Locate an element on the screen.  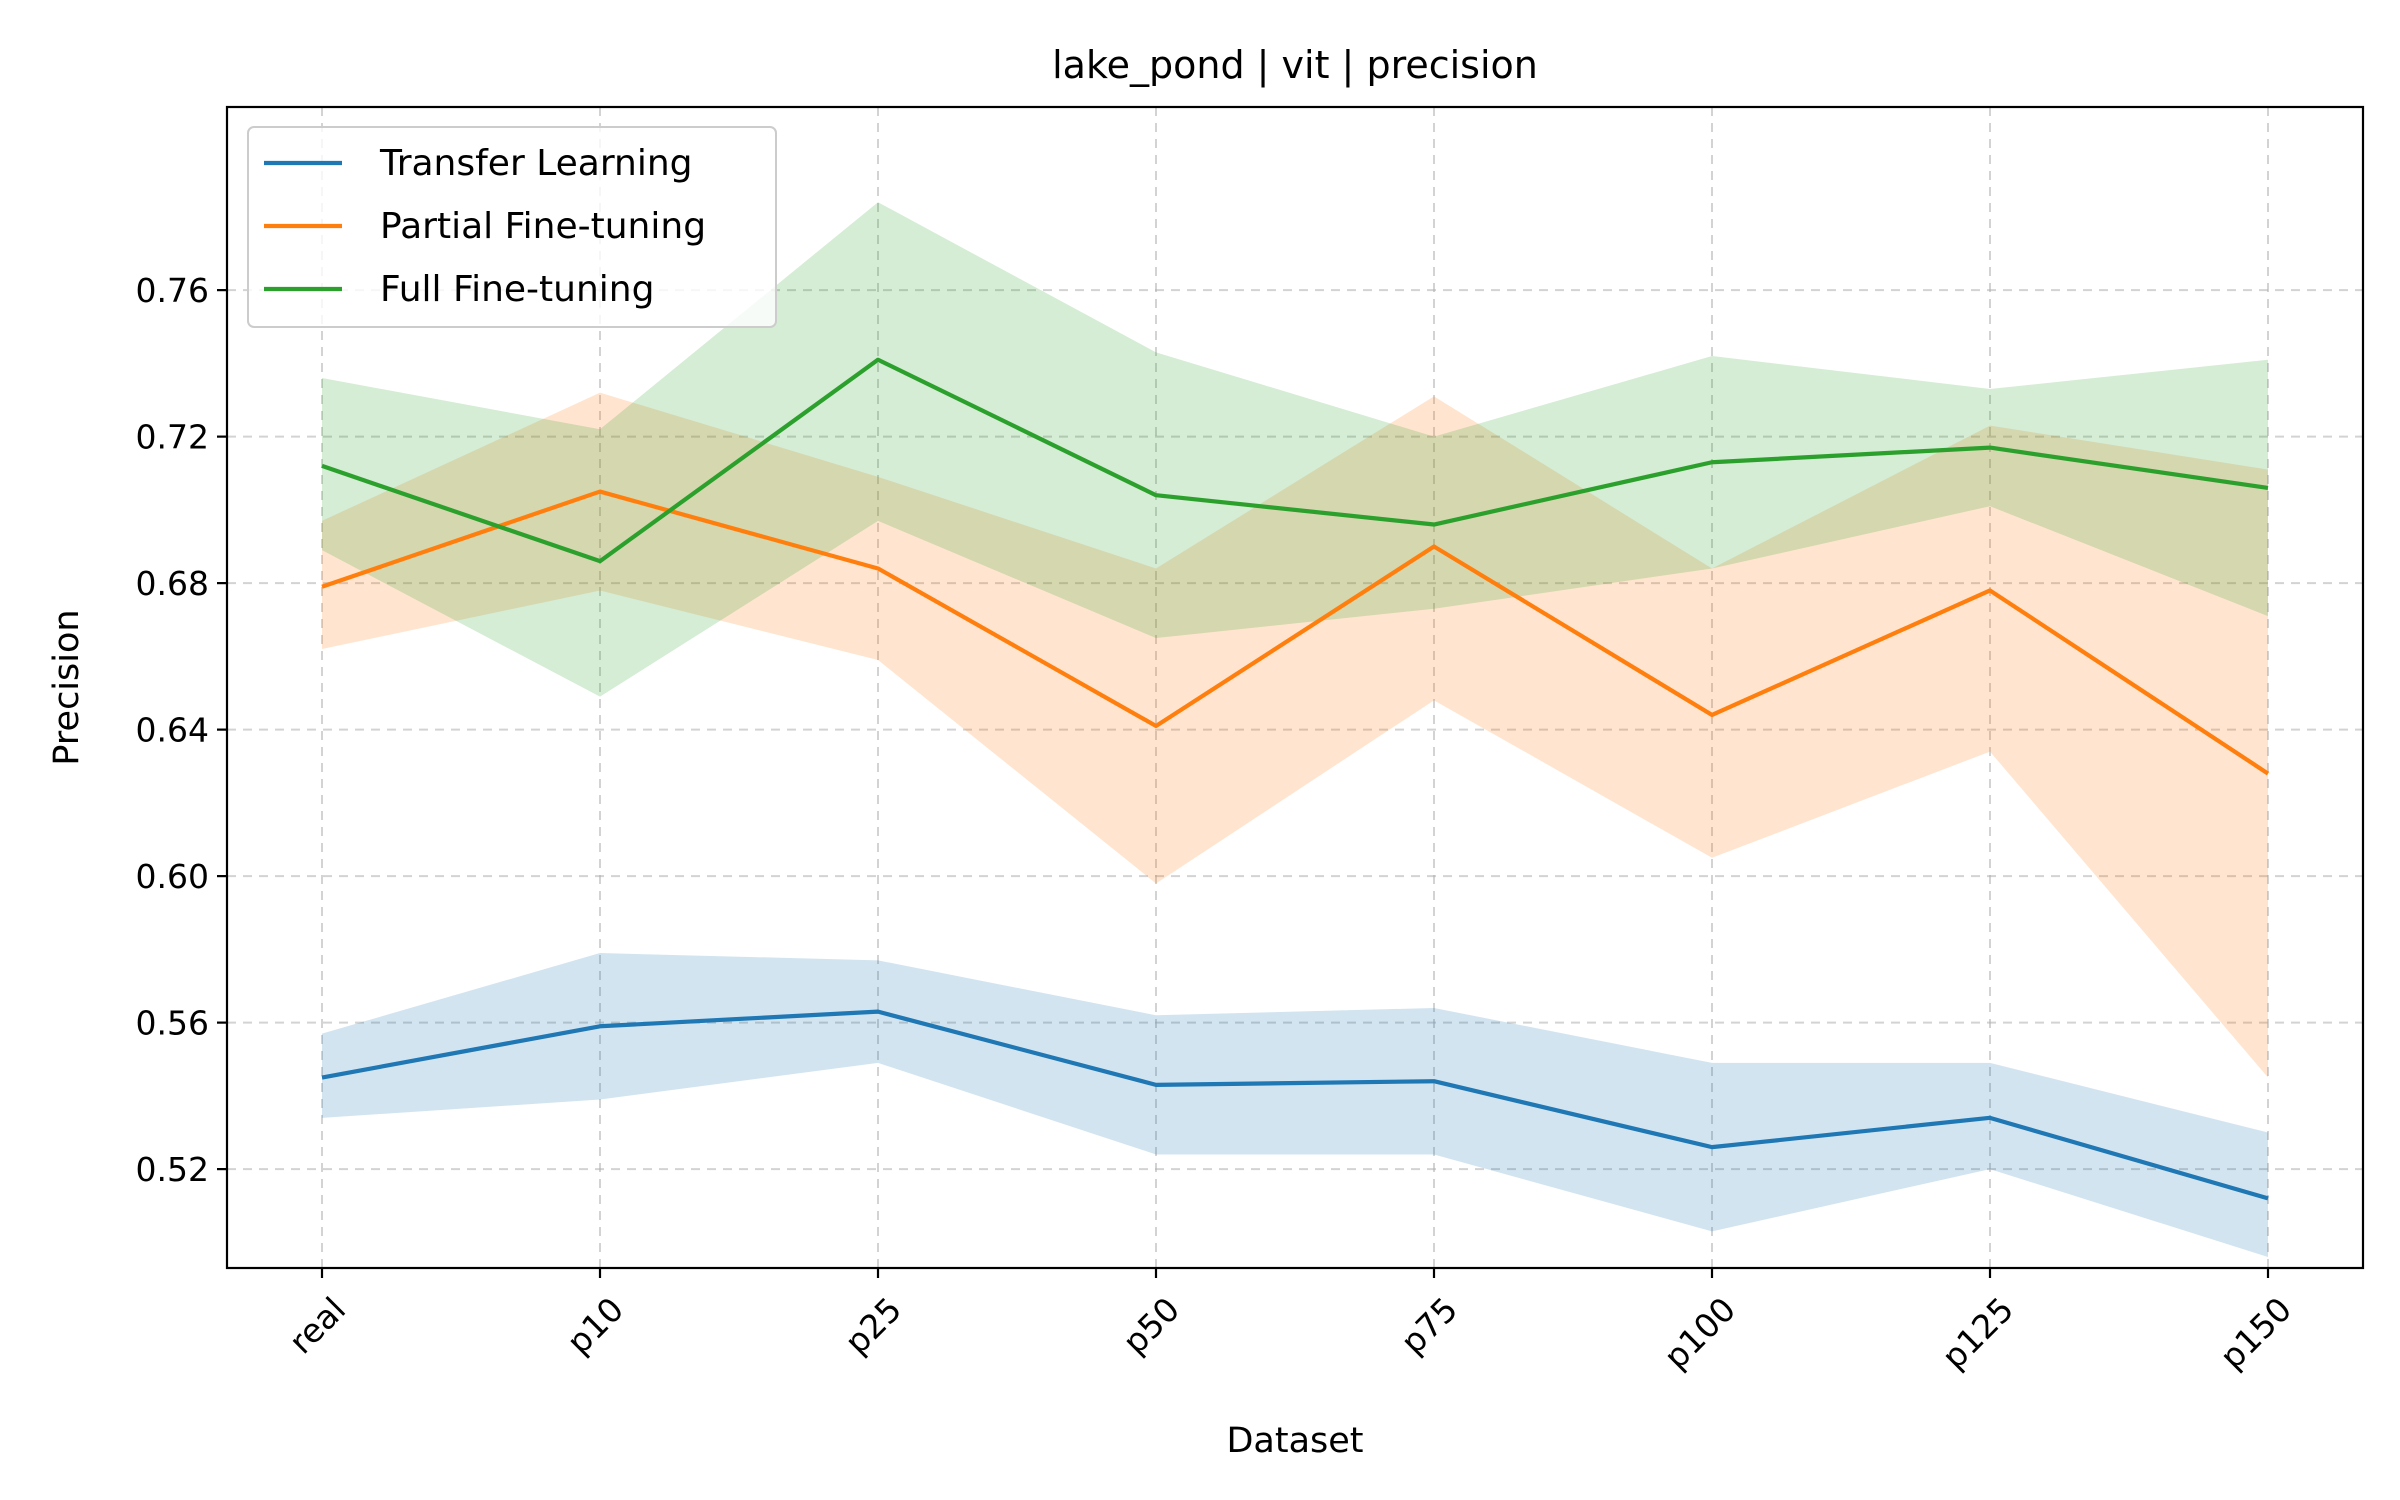
x-tick-label: p75 is located at coordinates (1429, 1326).